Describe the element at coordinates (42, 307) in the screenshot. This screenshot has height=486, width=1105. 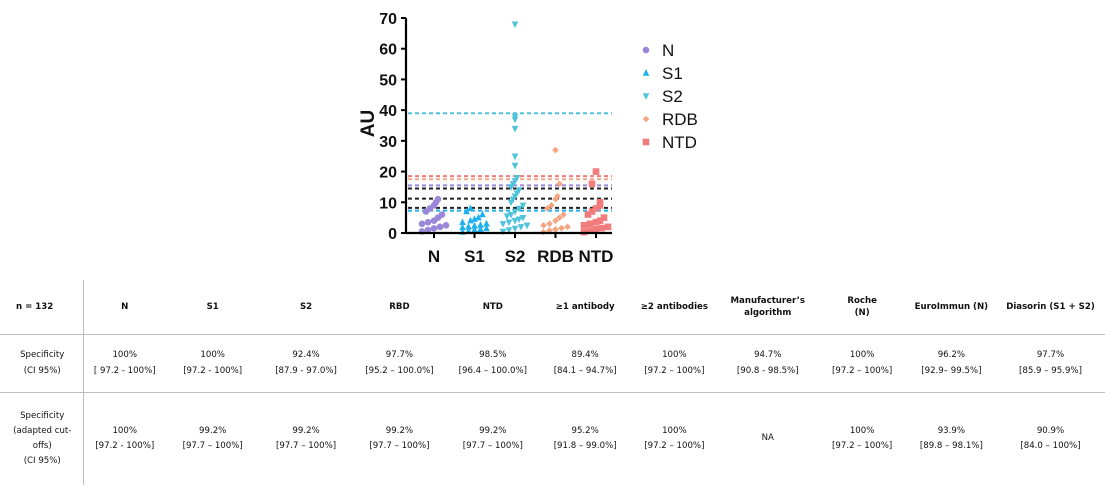
I see `header-sample-size: n = 132` at that location.